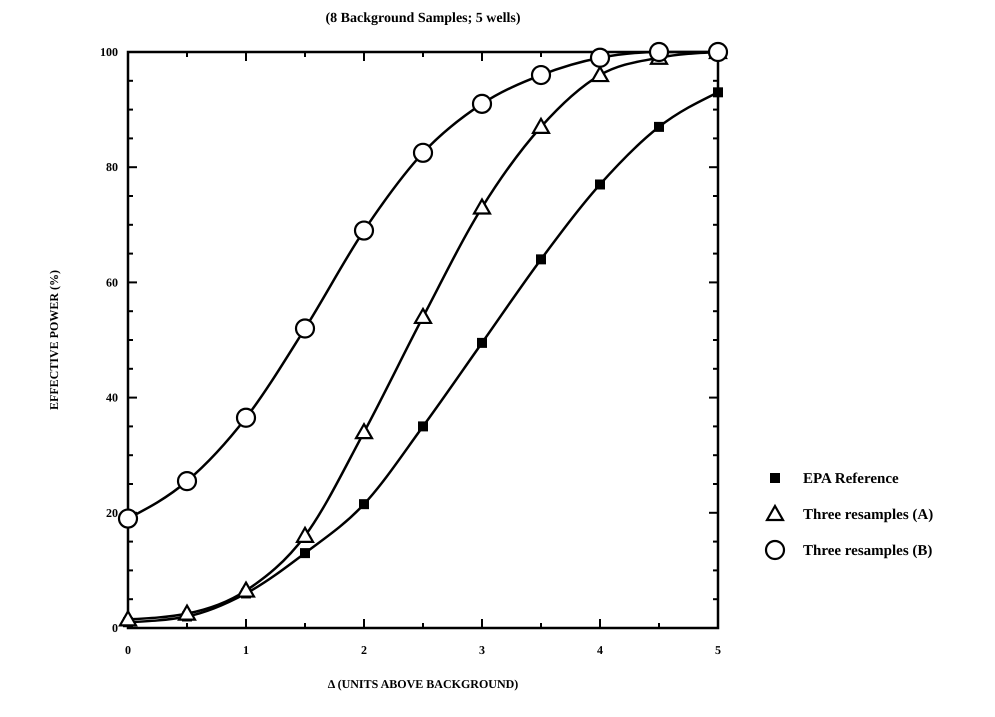 The image size is (995, 717). I want to click on x-tick-label: 2, so click(364, 650).